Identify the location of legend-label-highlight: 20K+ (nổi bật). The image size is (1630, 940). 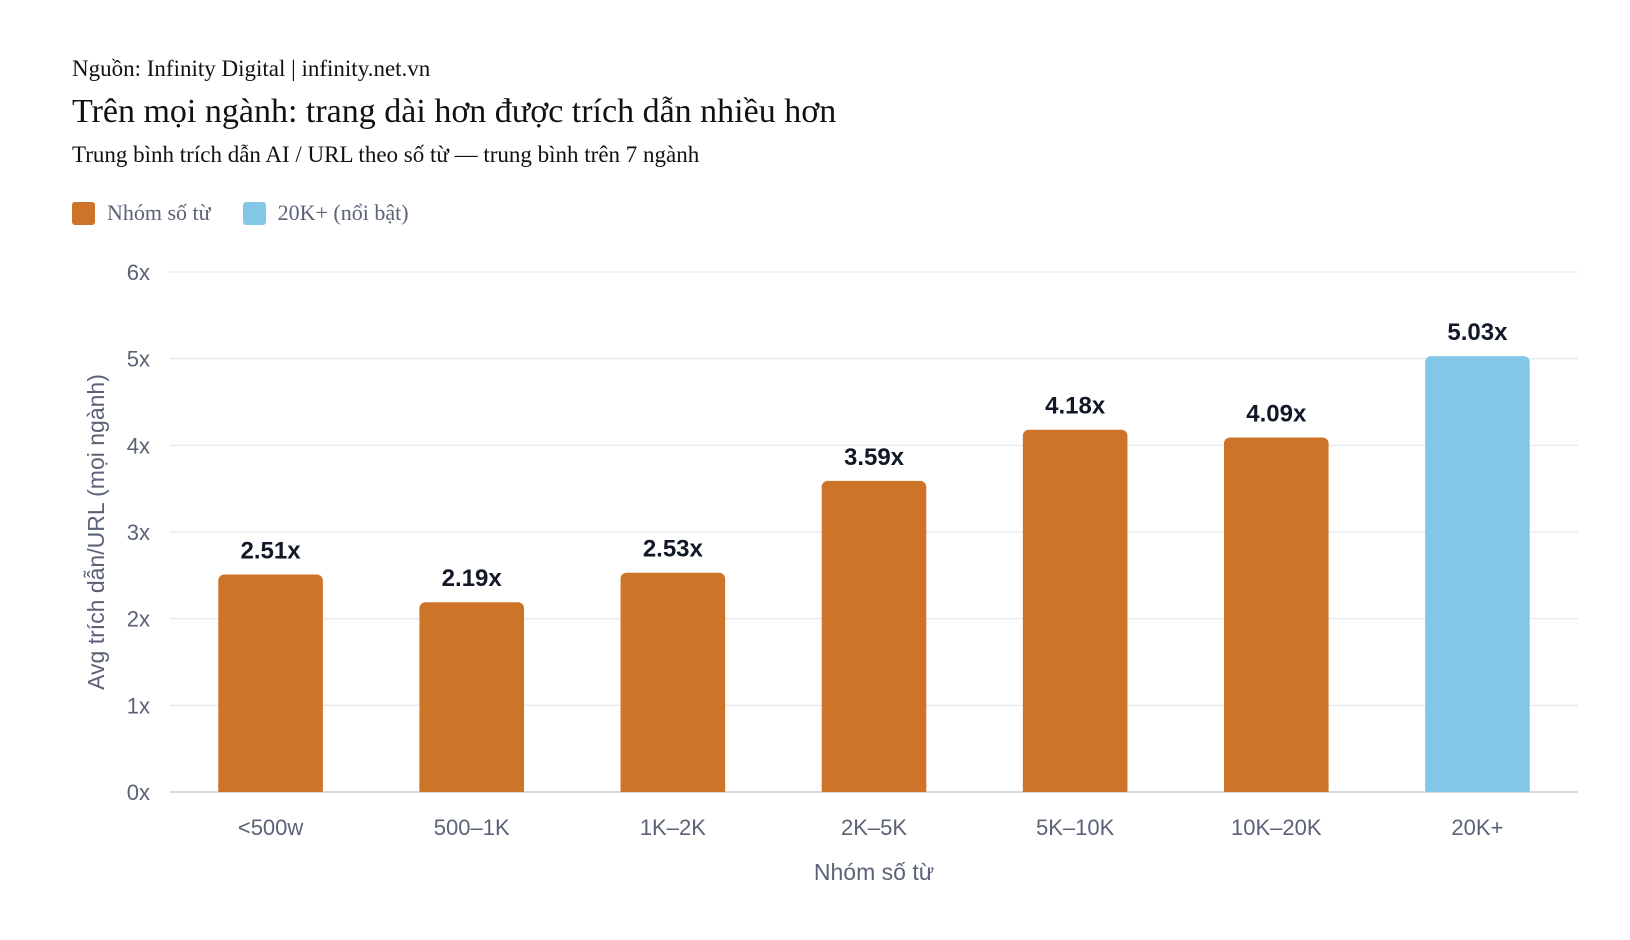
(343, 212).